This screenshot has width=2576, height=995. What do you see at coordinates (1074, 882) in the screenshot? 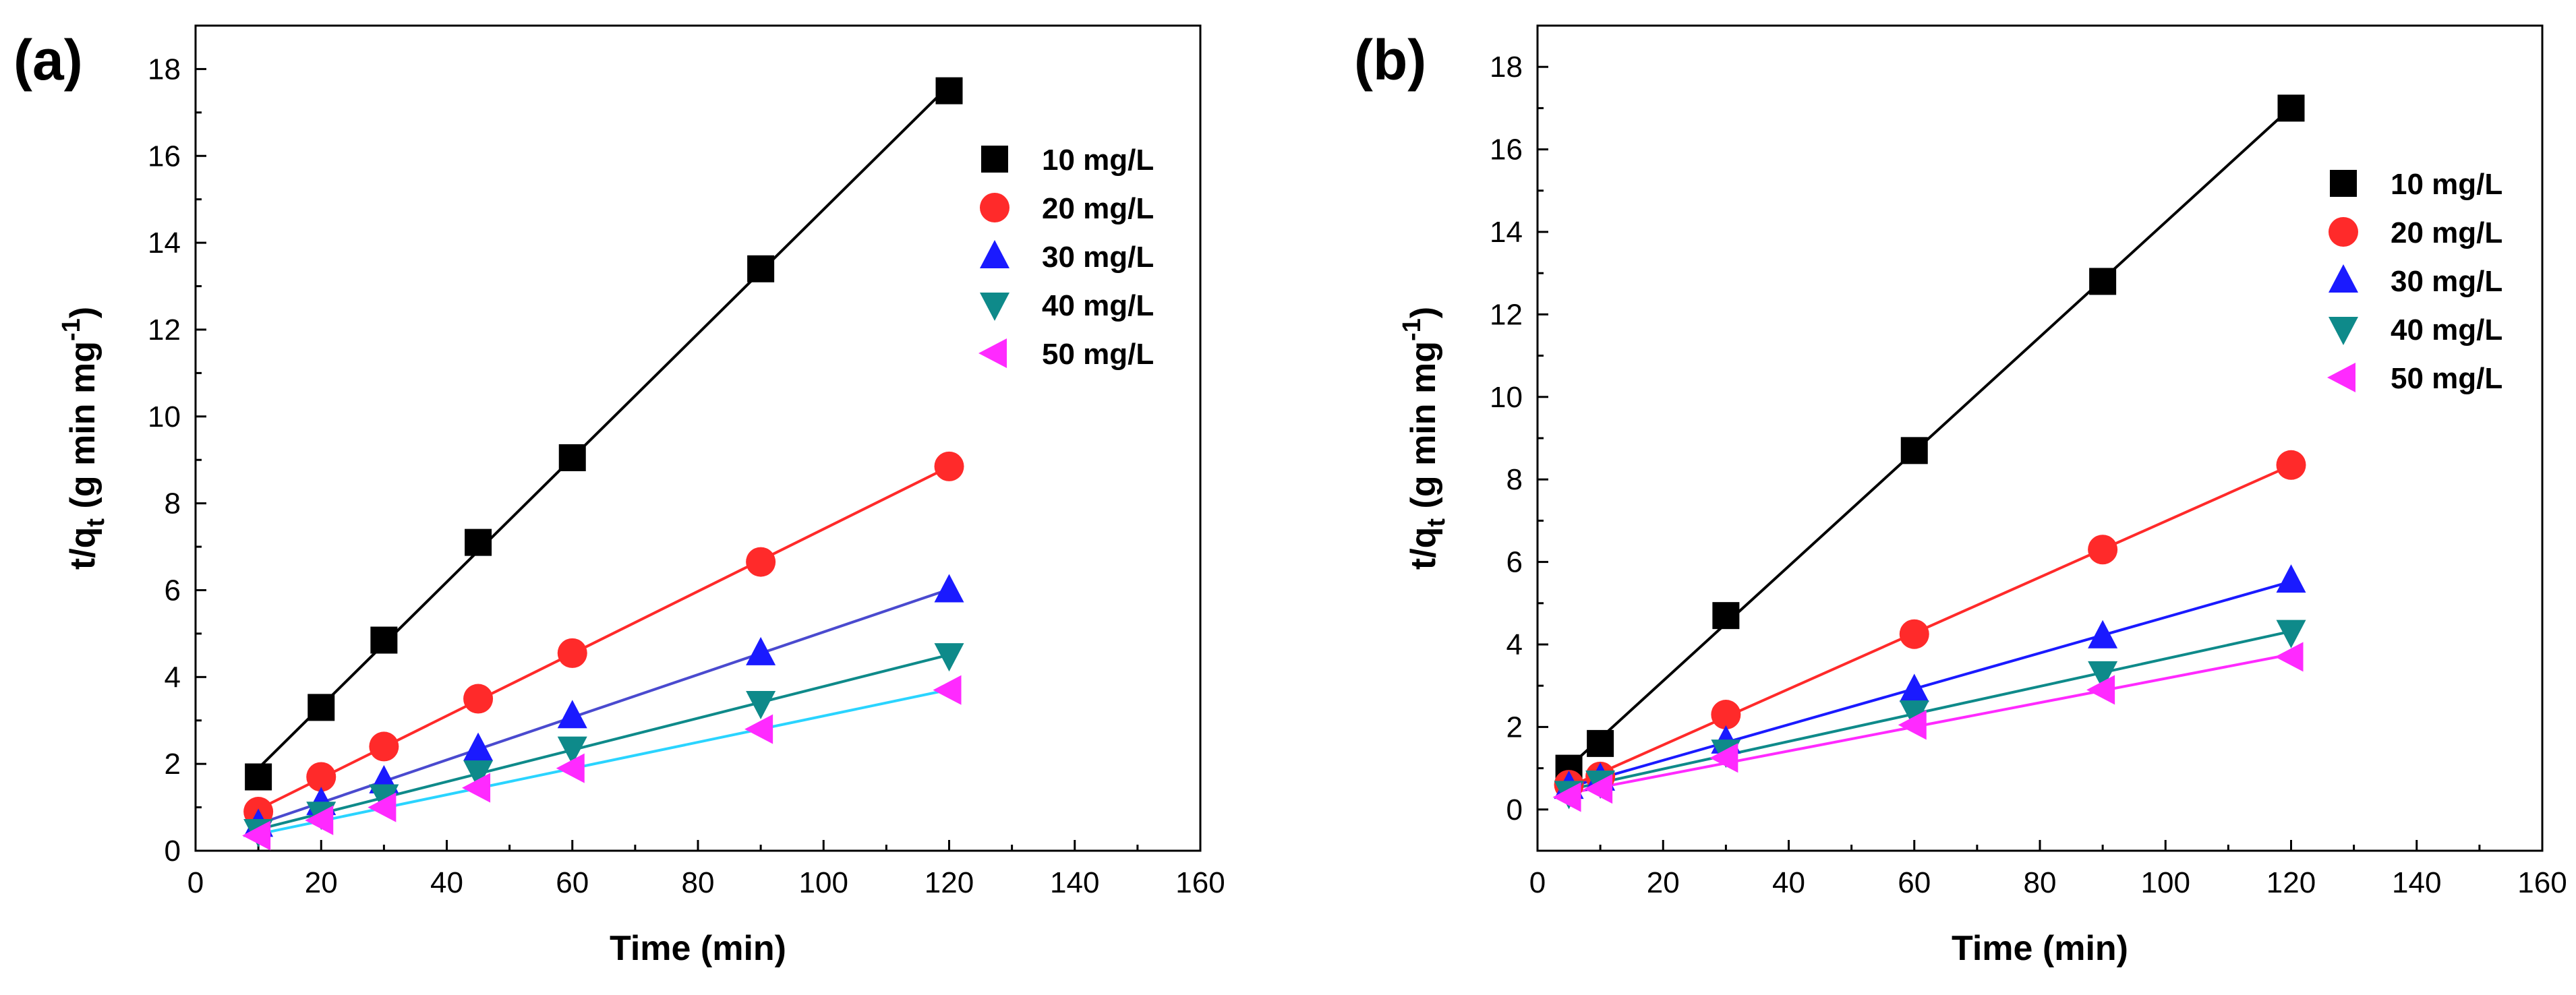
I see `x-tick-label: 140` at bounding box center [1074, 882].